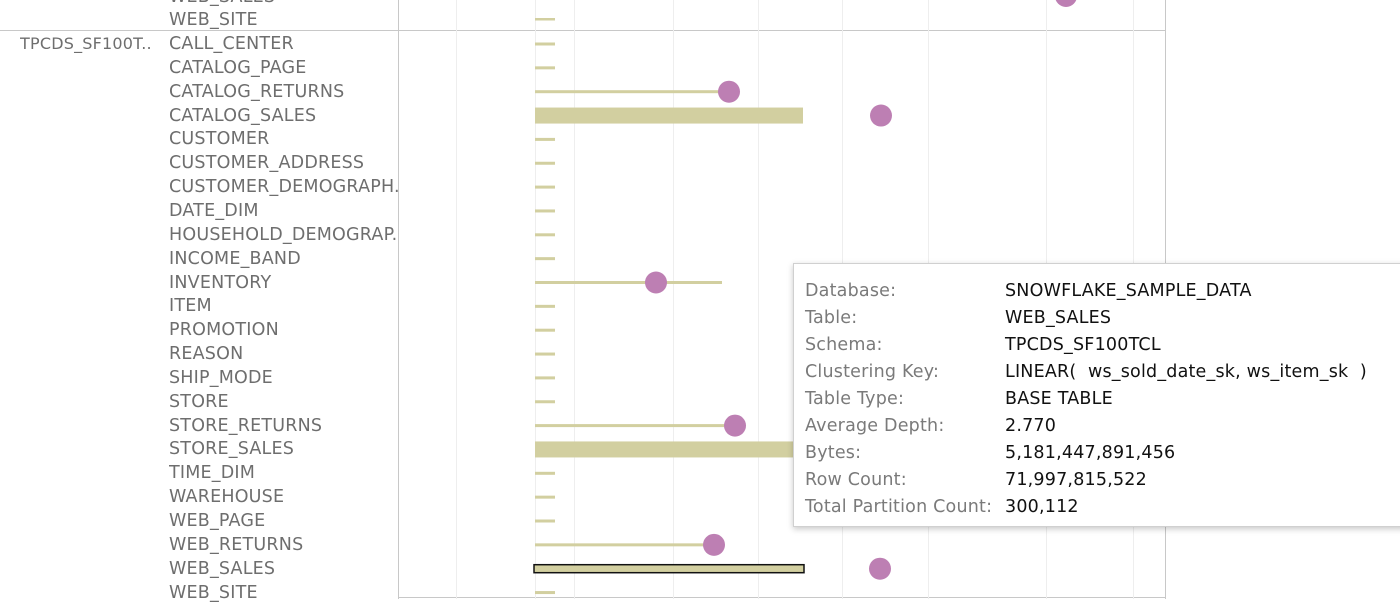 This screenshot has width=1400, height=604. I want to click on row-header-divider, so click(398, 299).